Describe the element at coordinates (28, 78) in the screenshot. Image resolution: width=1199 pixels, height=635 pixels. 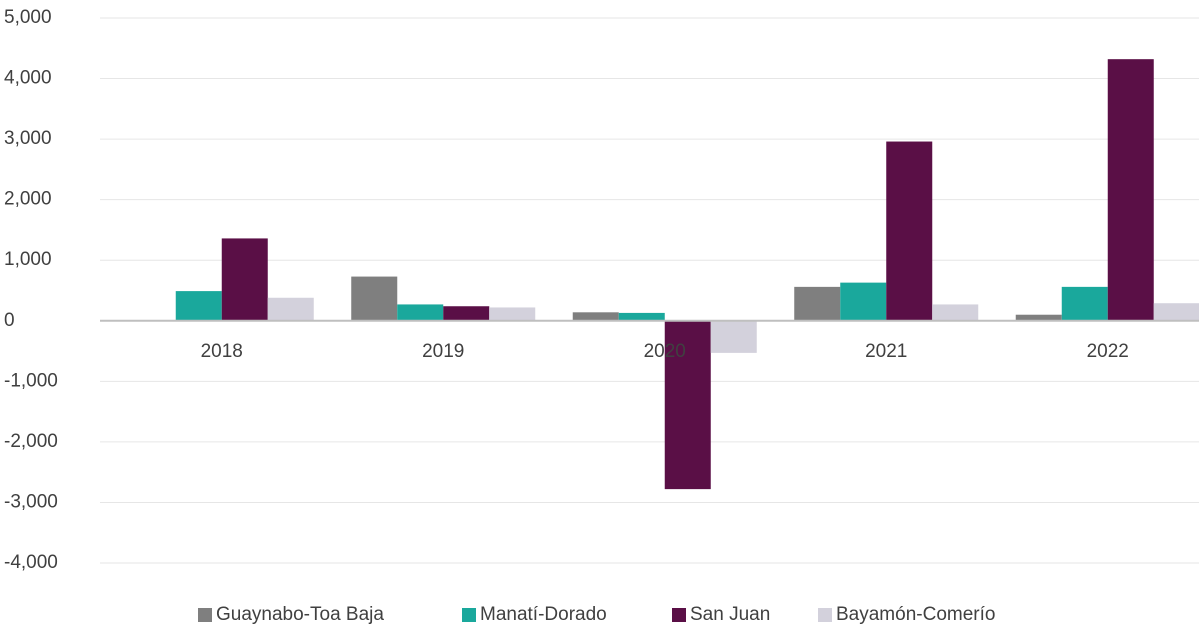
I see `y-tick-label: 4,000` at that location.